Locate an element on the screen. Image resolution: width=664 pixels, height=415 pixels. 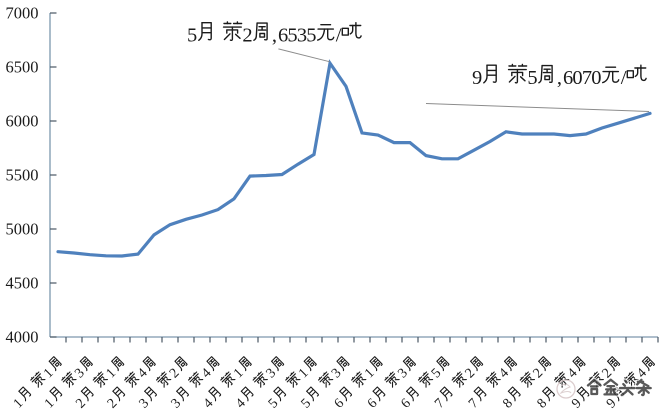
svg-text: 6000 is located at coordinates (22, 120).